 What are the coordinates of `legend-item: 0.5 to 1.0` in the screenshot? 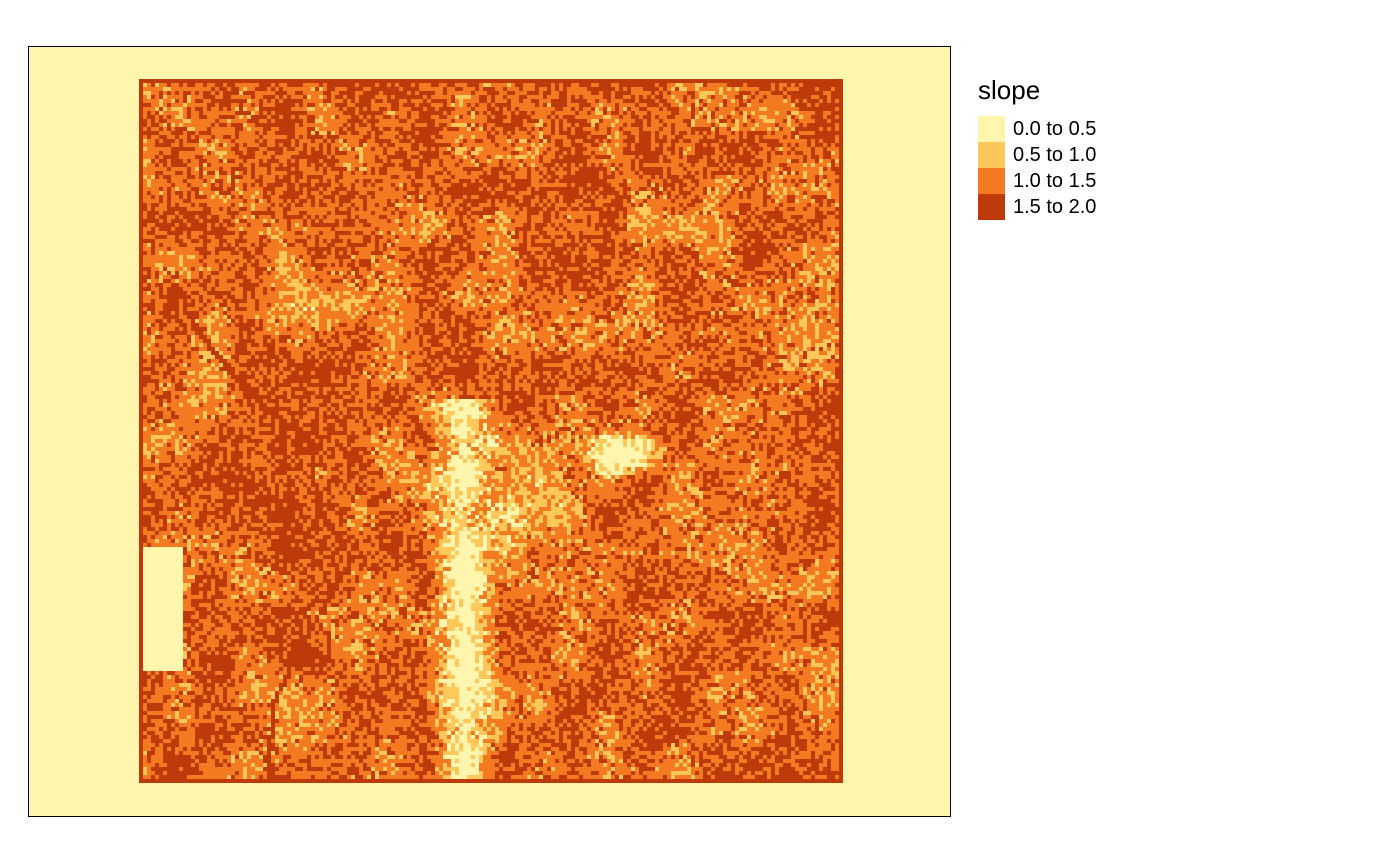 It's located at (1037, 155).